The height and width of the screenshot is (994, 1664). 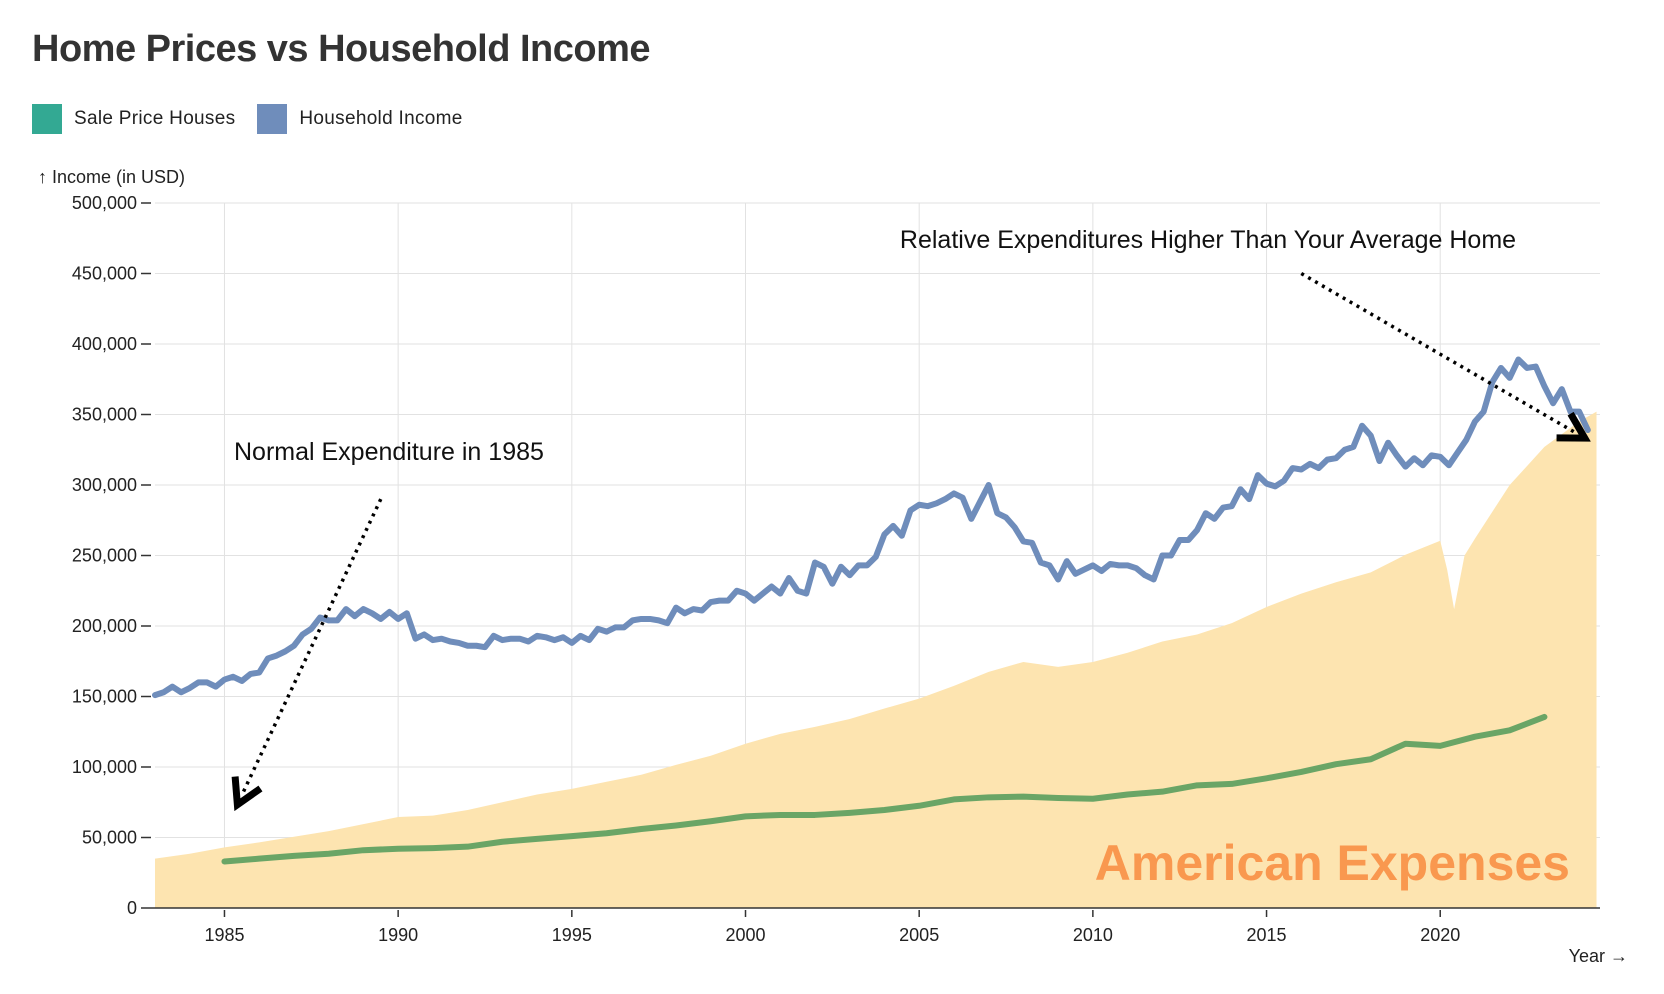 I want to click on y-tick-label: 350,000, so click(x=104, y=415).